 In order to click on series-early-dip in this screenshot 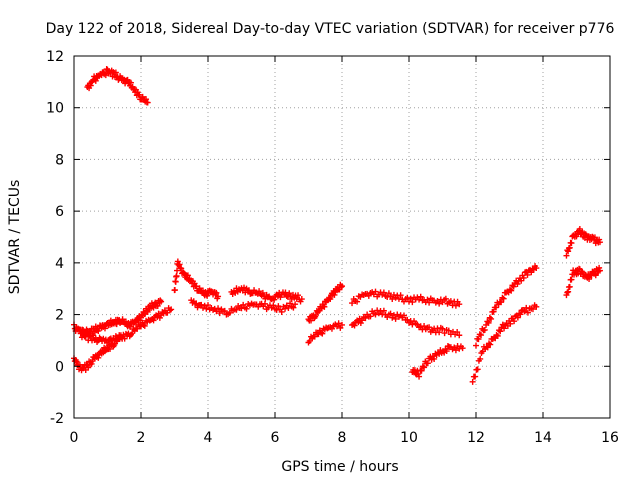, I will do `click(97, 353)`.